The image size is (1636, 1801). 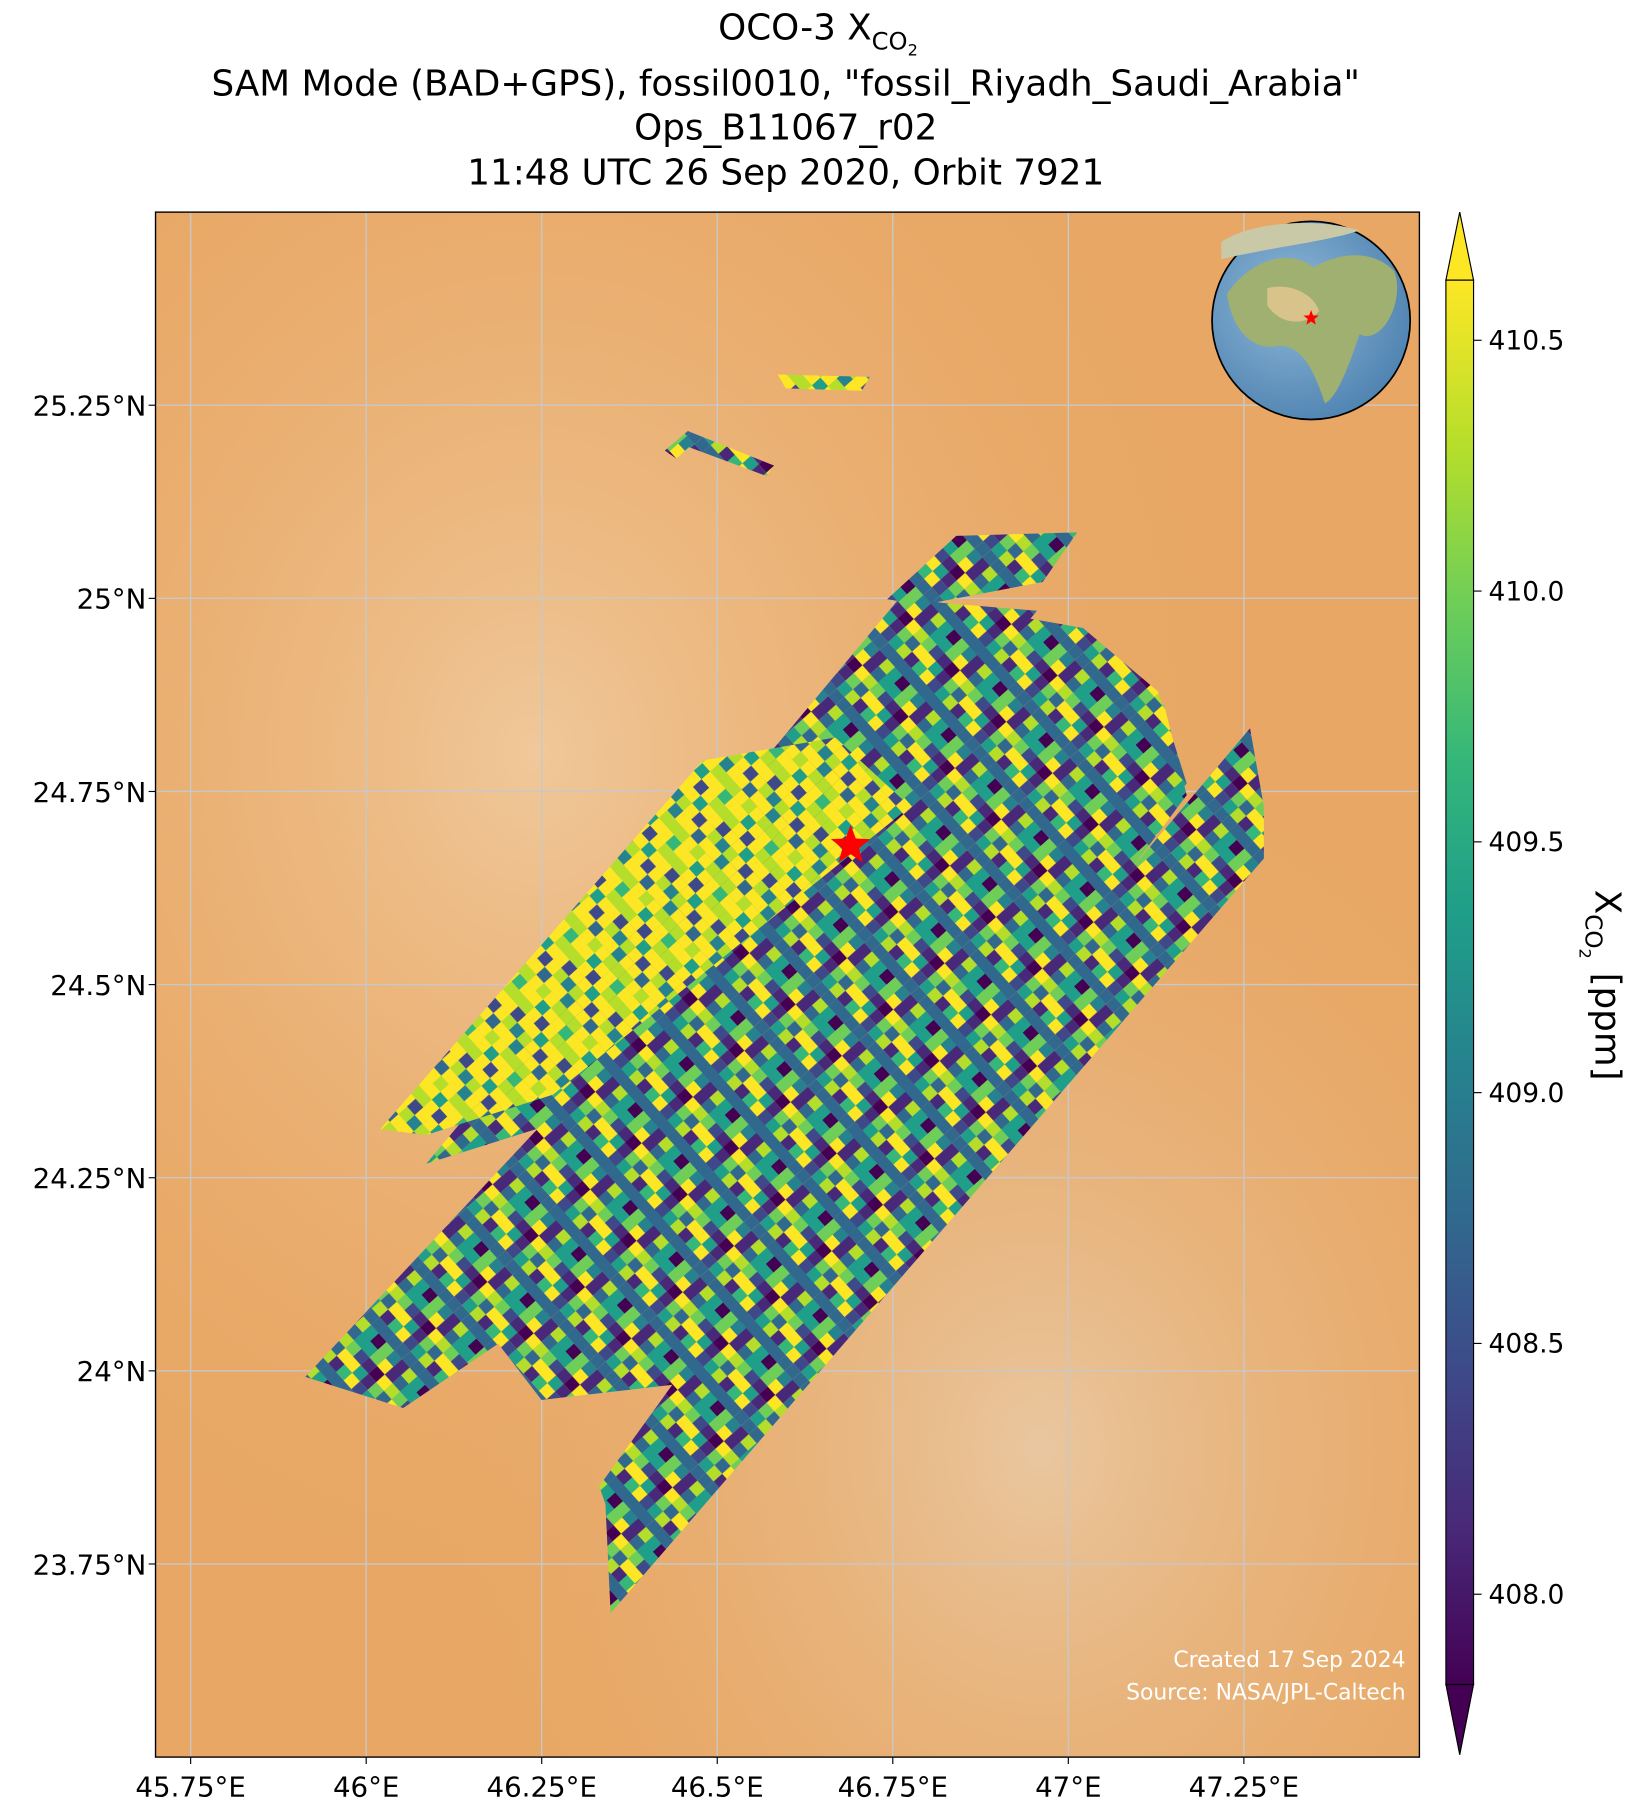 I want to click on y-tick-label: 24.25°N, so click(x=90, y=1178).